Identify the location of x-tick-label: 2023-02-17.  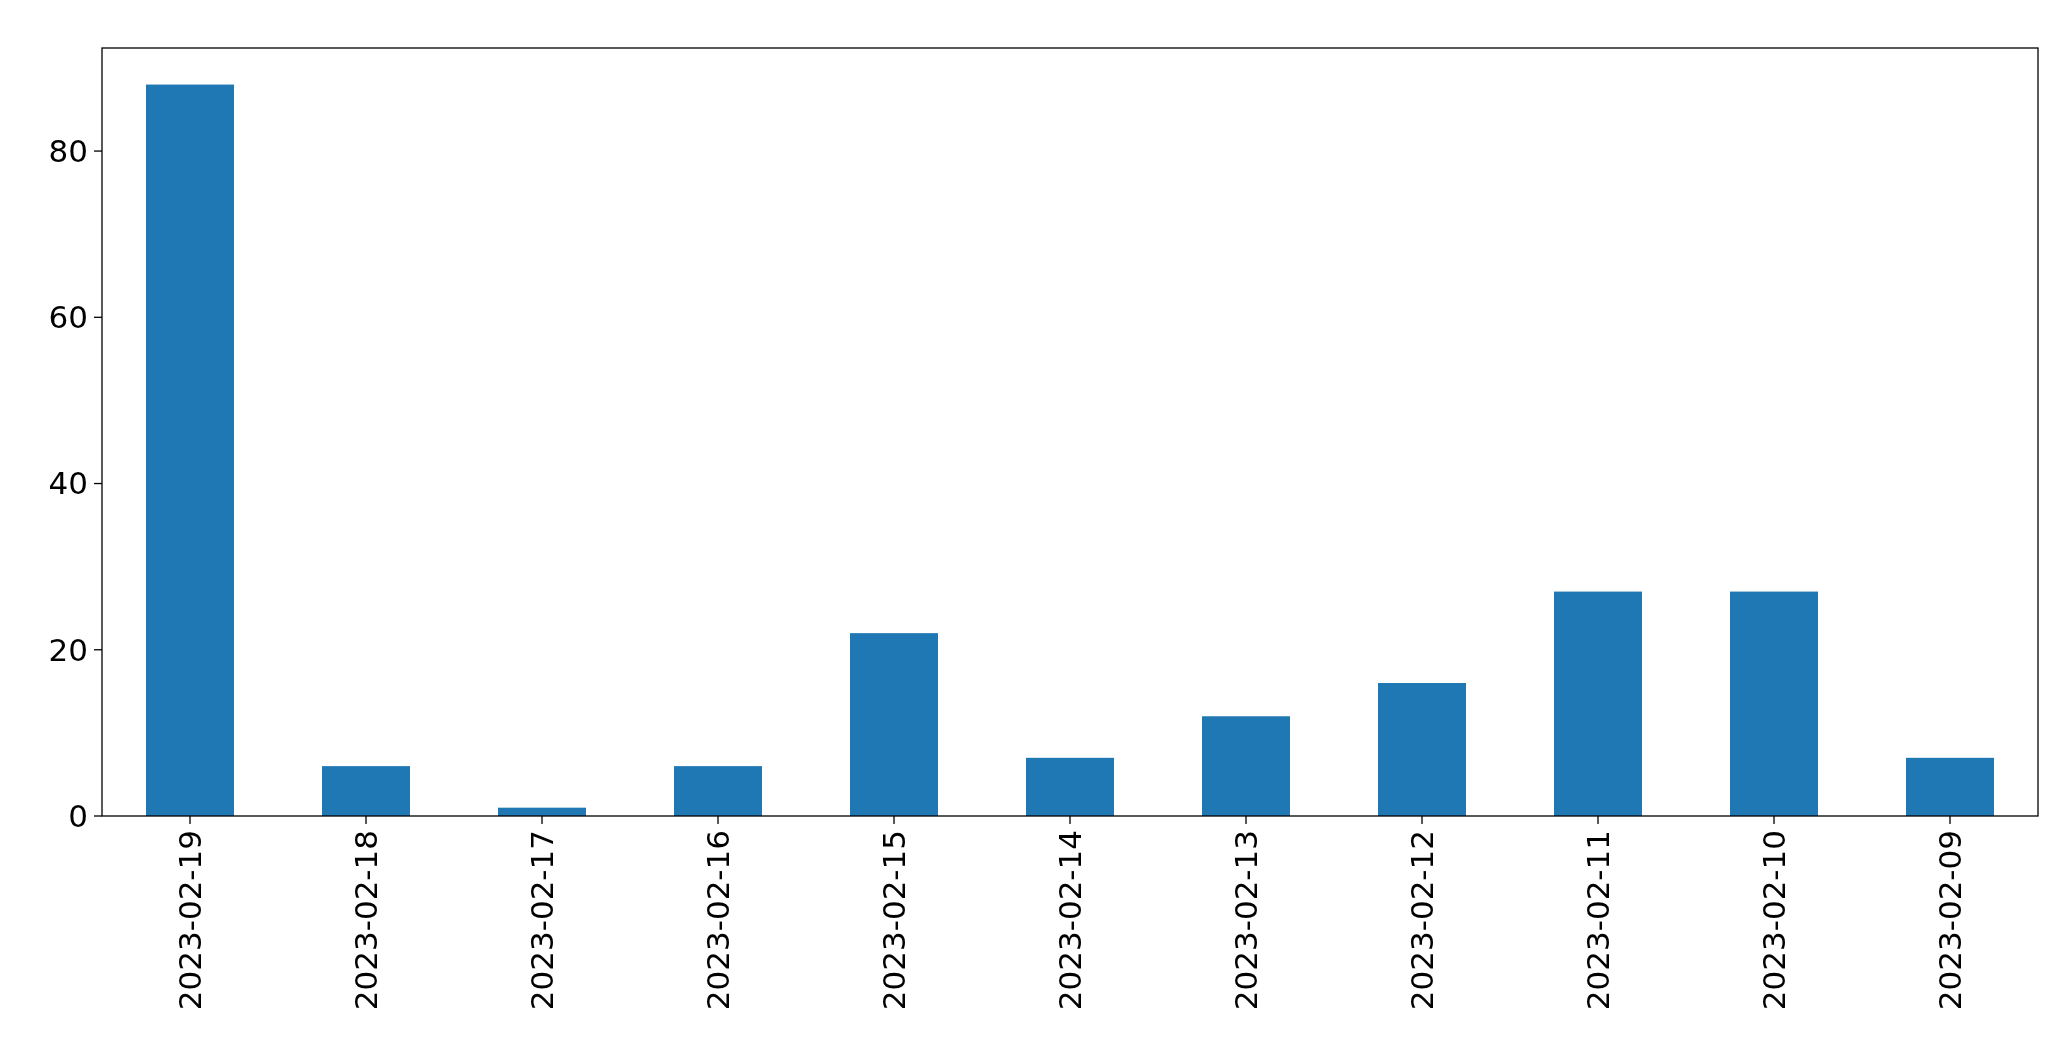
(541, 920).